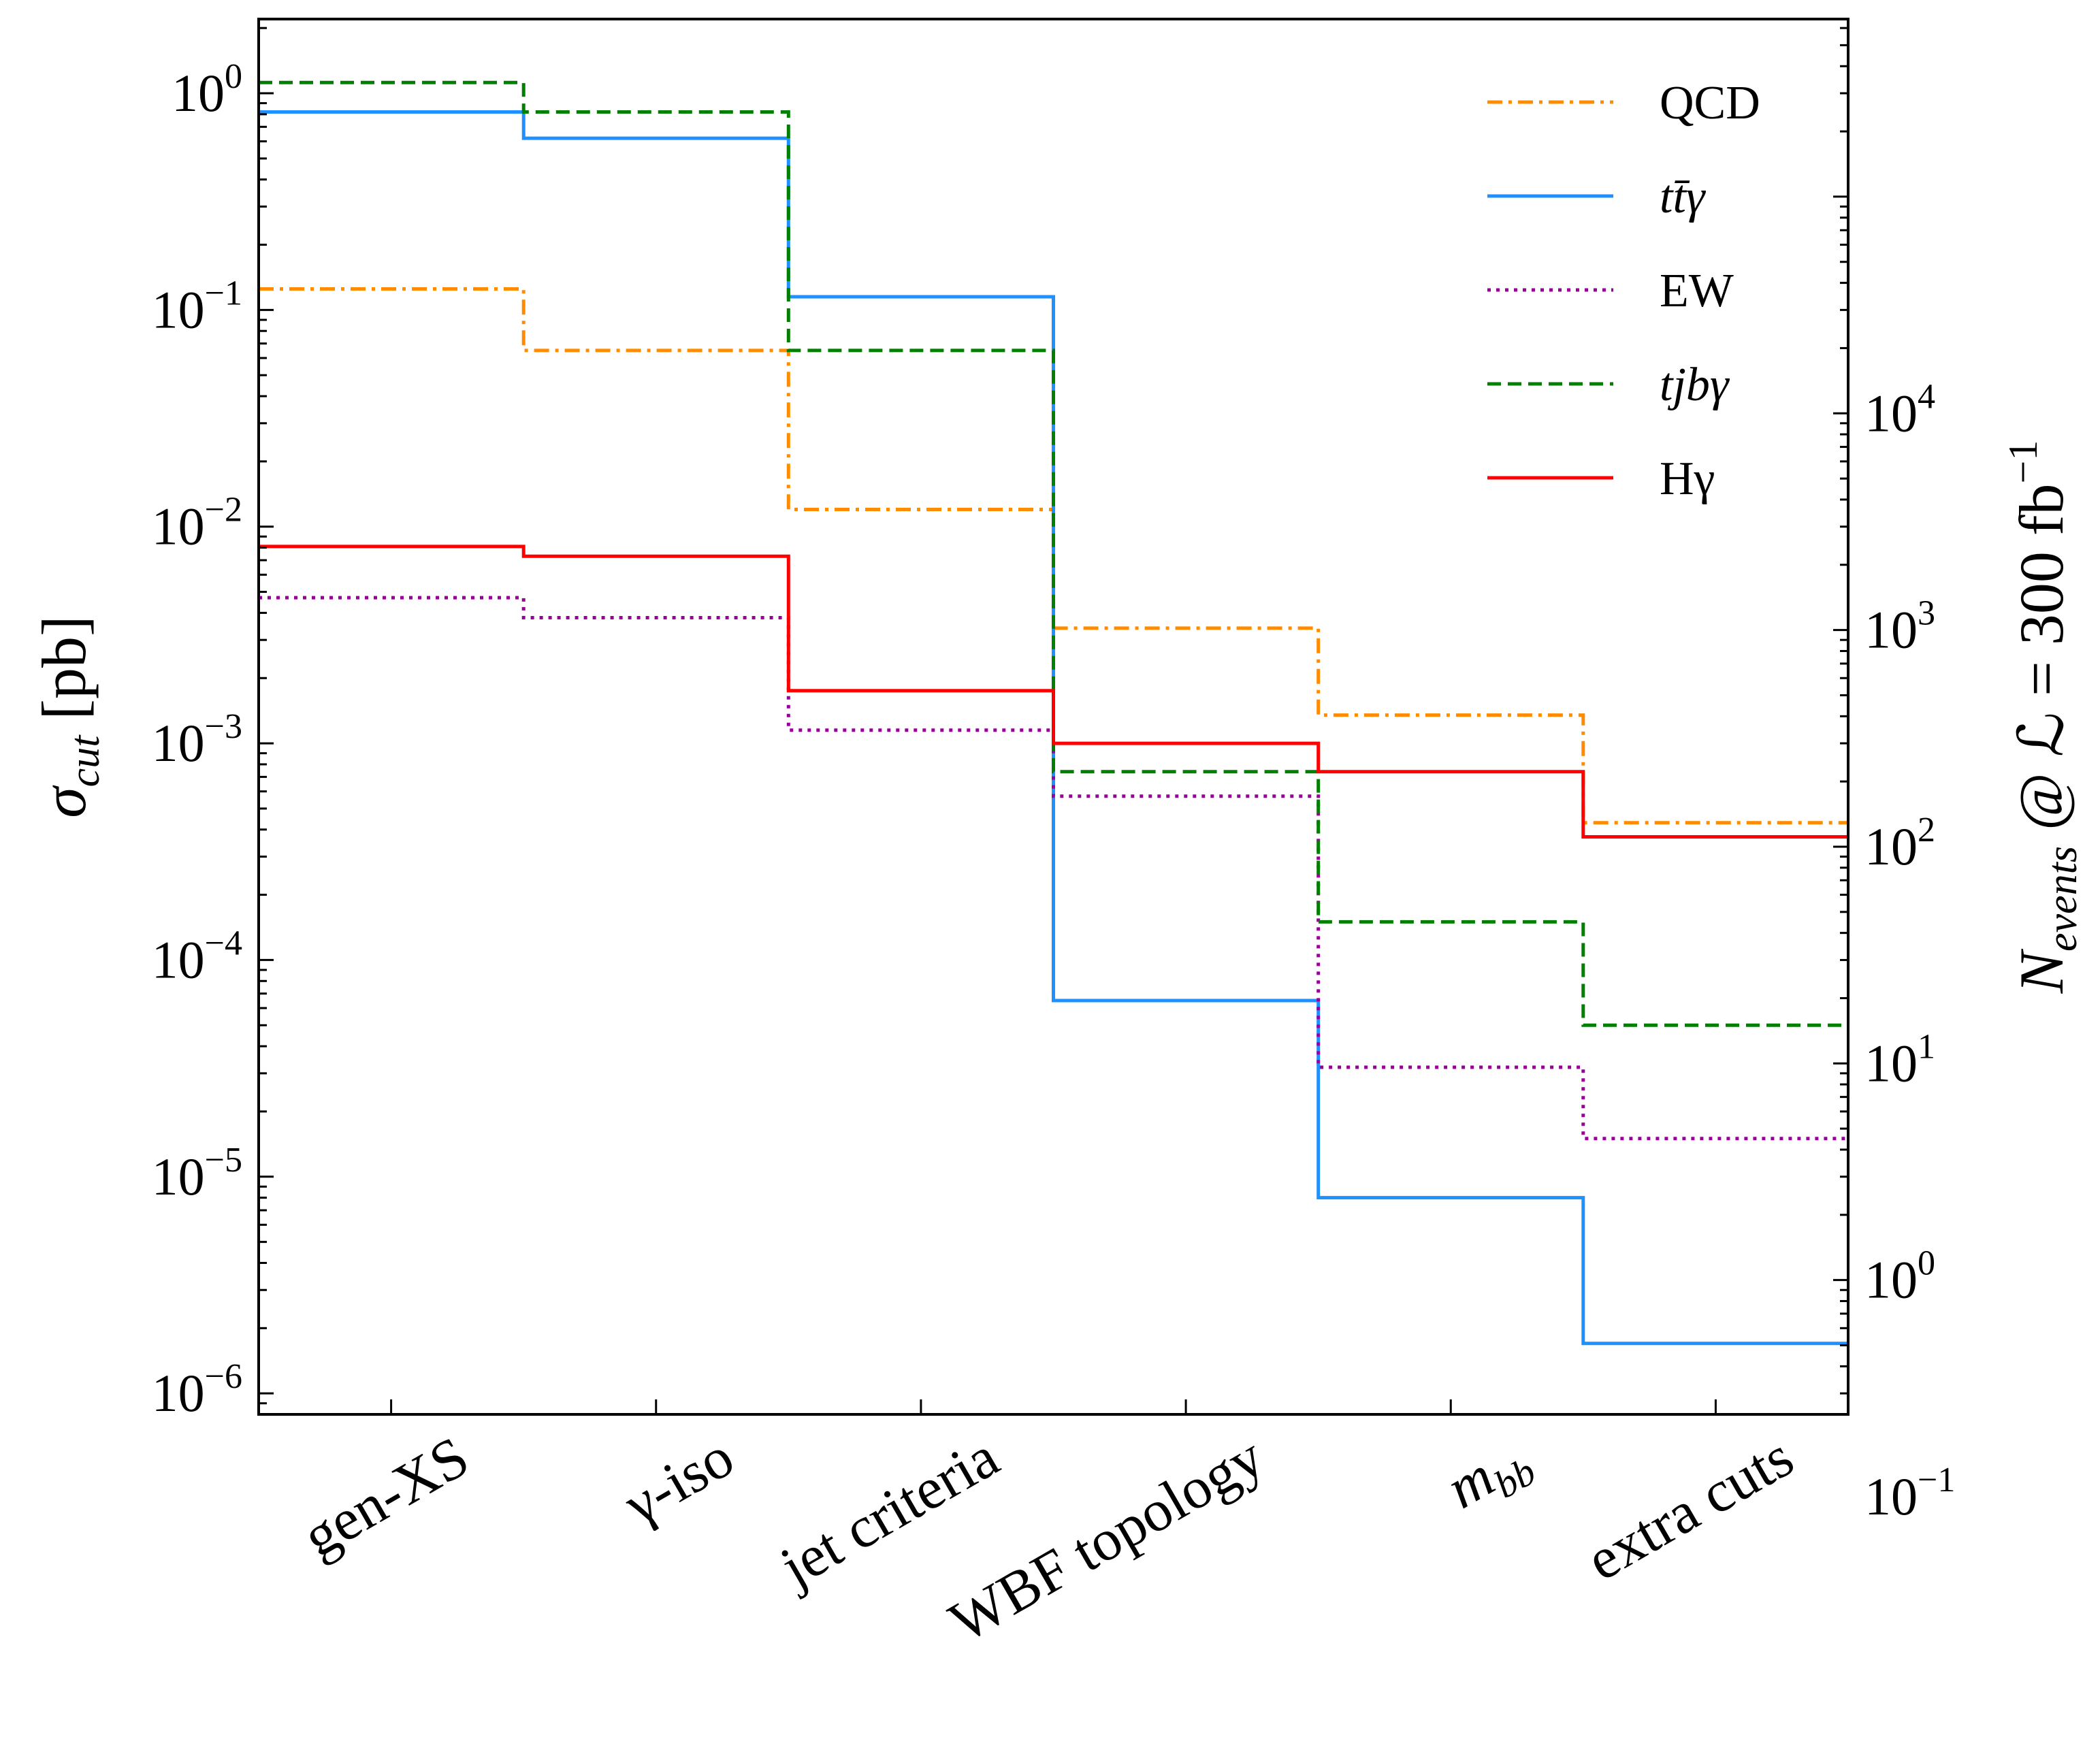 The width and height of the screenshot is (2100, 1737). What do you see at coordinates (1900, 1277) in the screenshot?
I see `y2-tick-label: 10⁰` at bounding box center [1900, 1277].